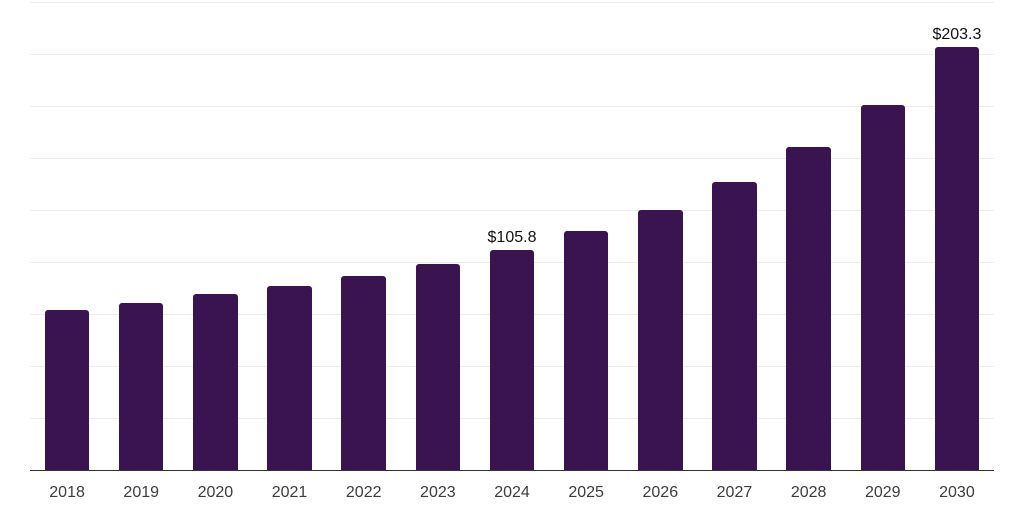 This screenshot has height=512, width=1024. Describe the element at coordinates (957, 492) in the screenshot. I see `x-tick-2030: 2030` at that location.